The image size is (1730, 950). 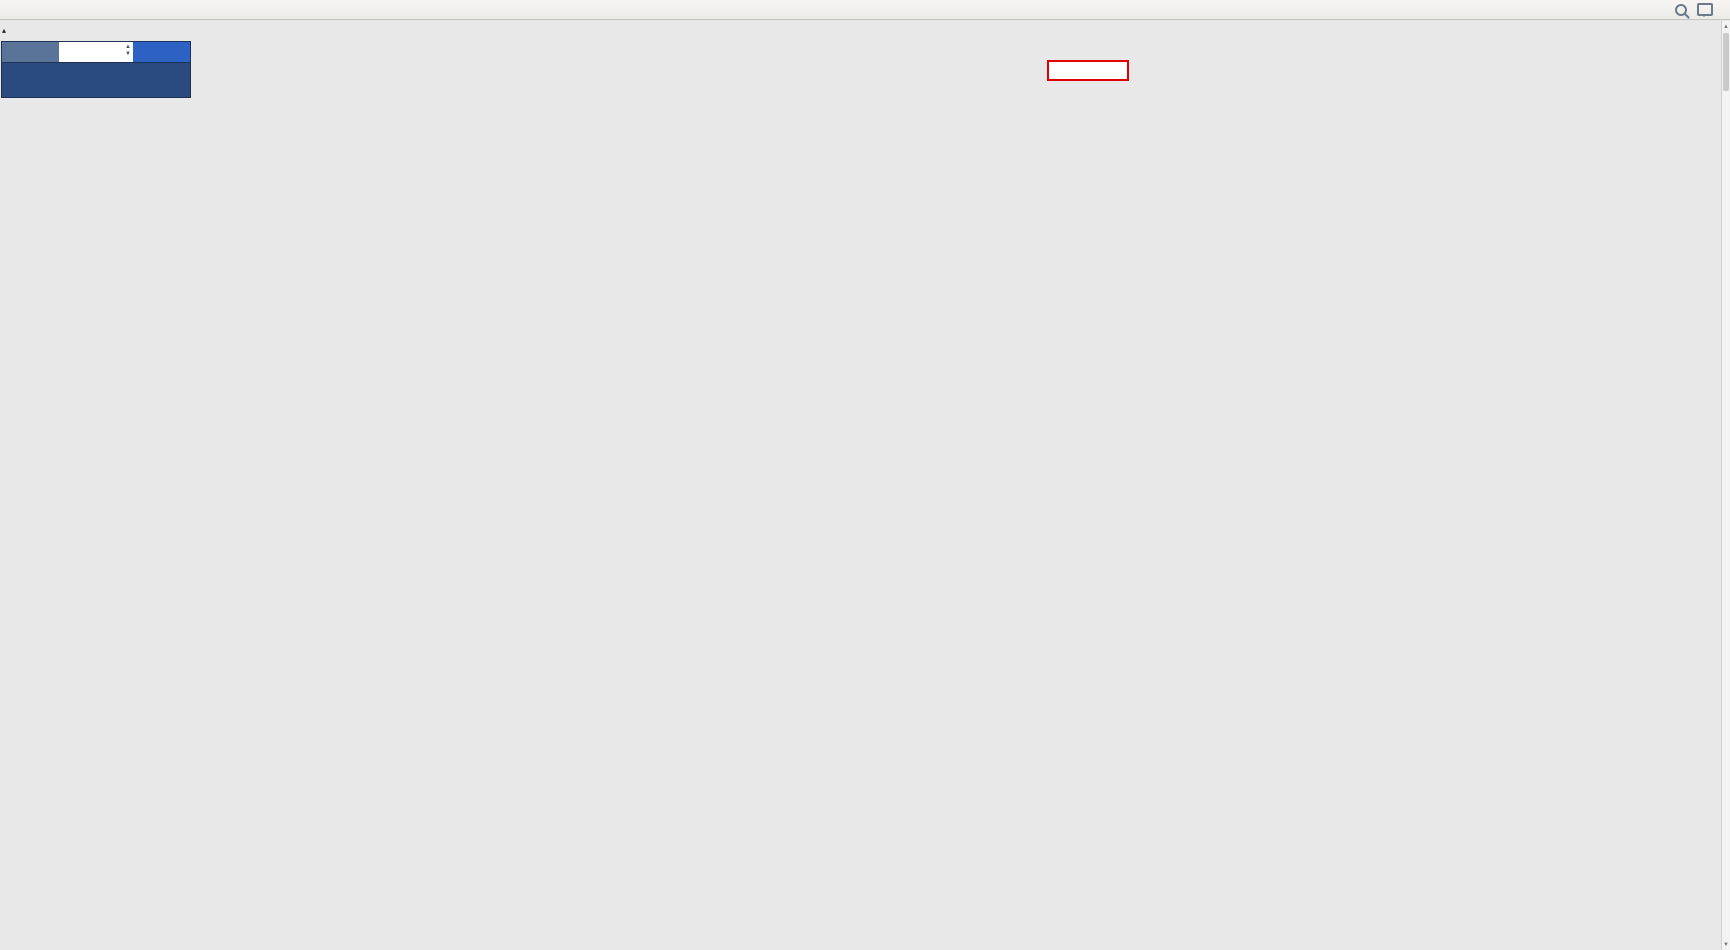 What do you see at coordinates (128, 54) in the screenshot?
I see `volume-down-icon: ▼` at bounding box center [128, 54].